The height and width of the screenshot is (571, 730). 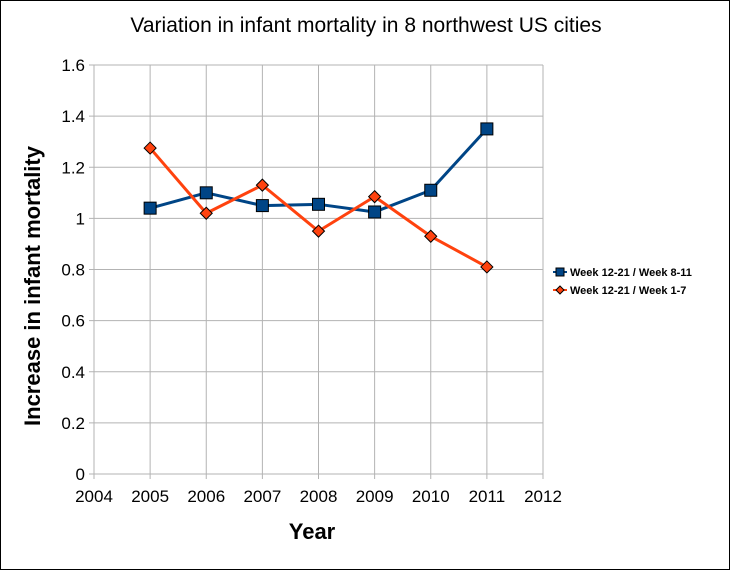 What do you see at coordinates (73, 167) in the screenshot?
I see `y-tick-label-6: 1.2` at bounding box center [73, 167].